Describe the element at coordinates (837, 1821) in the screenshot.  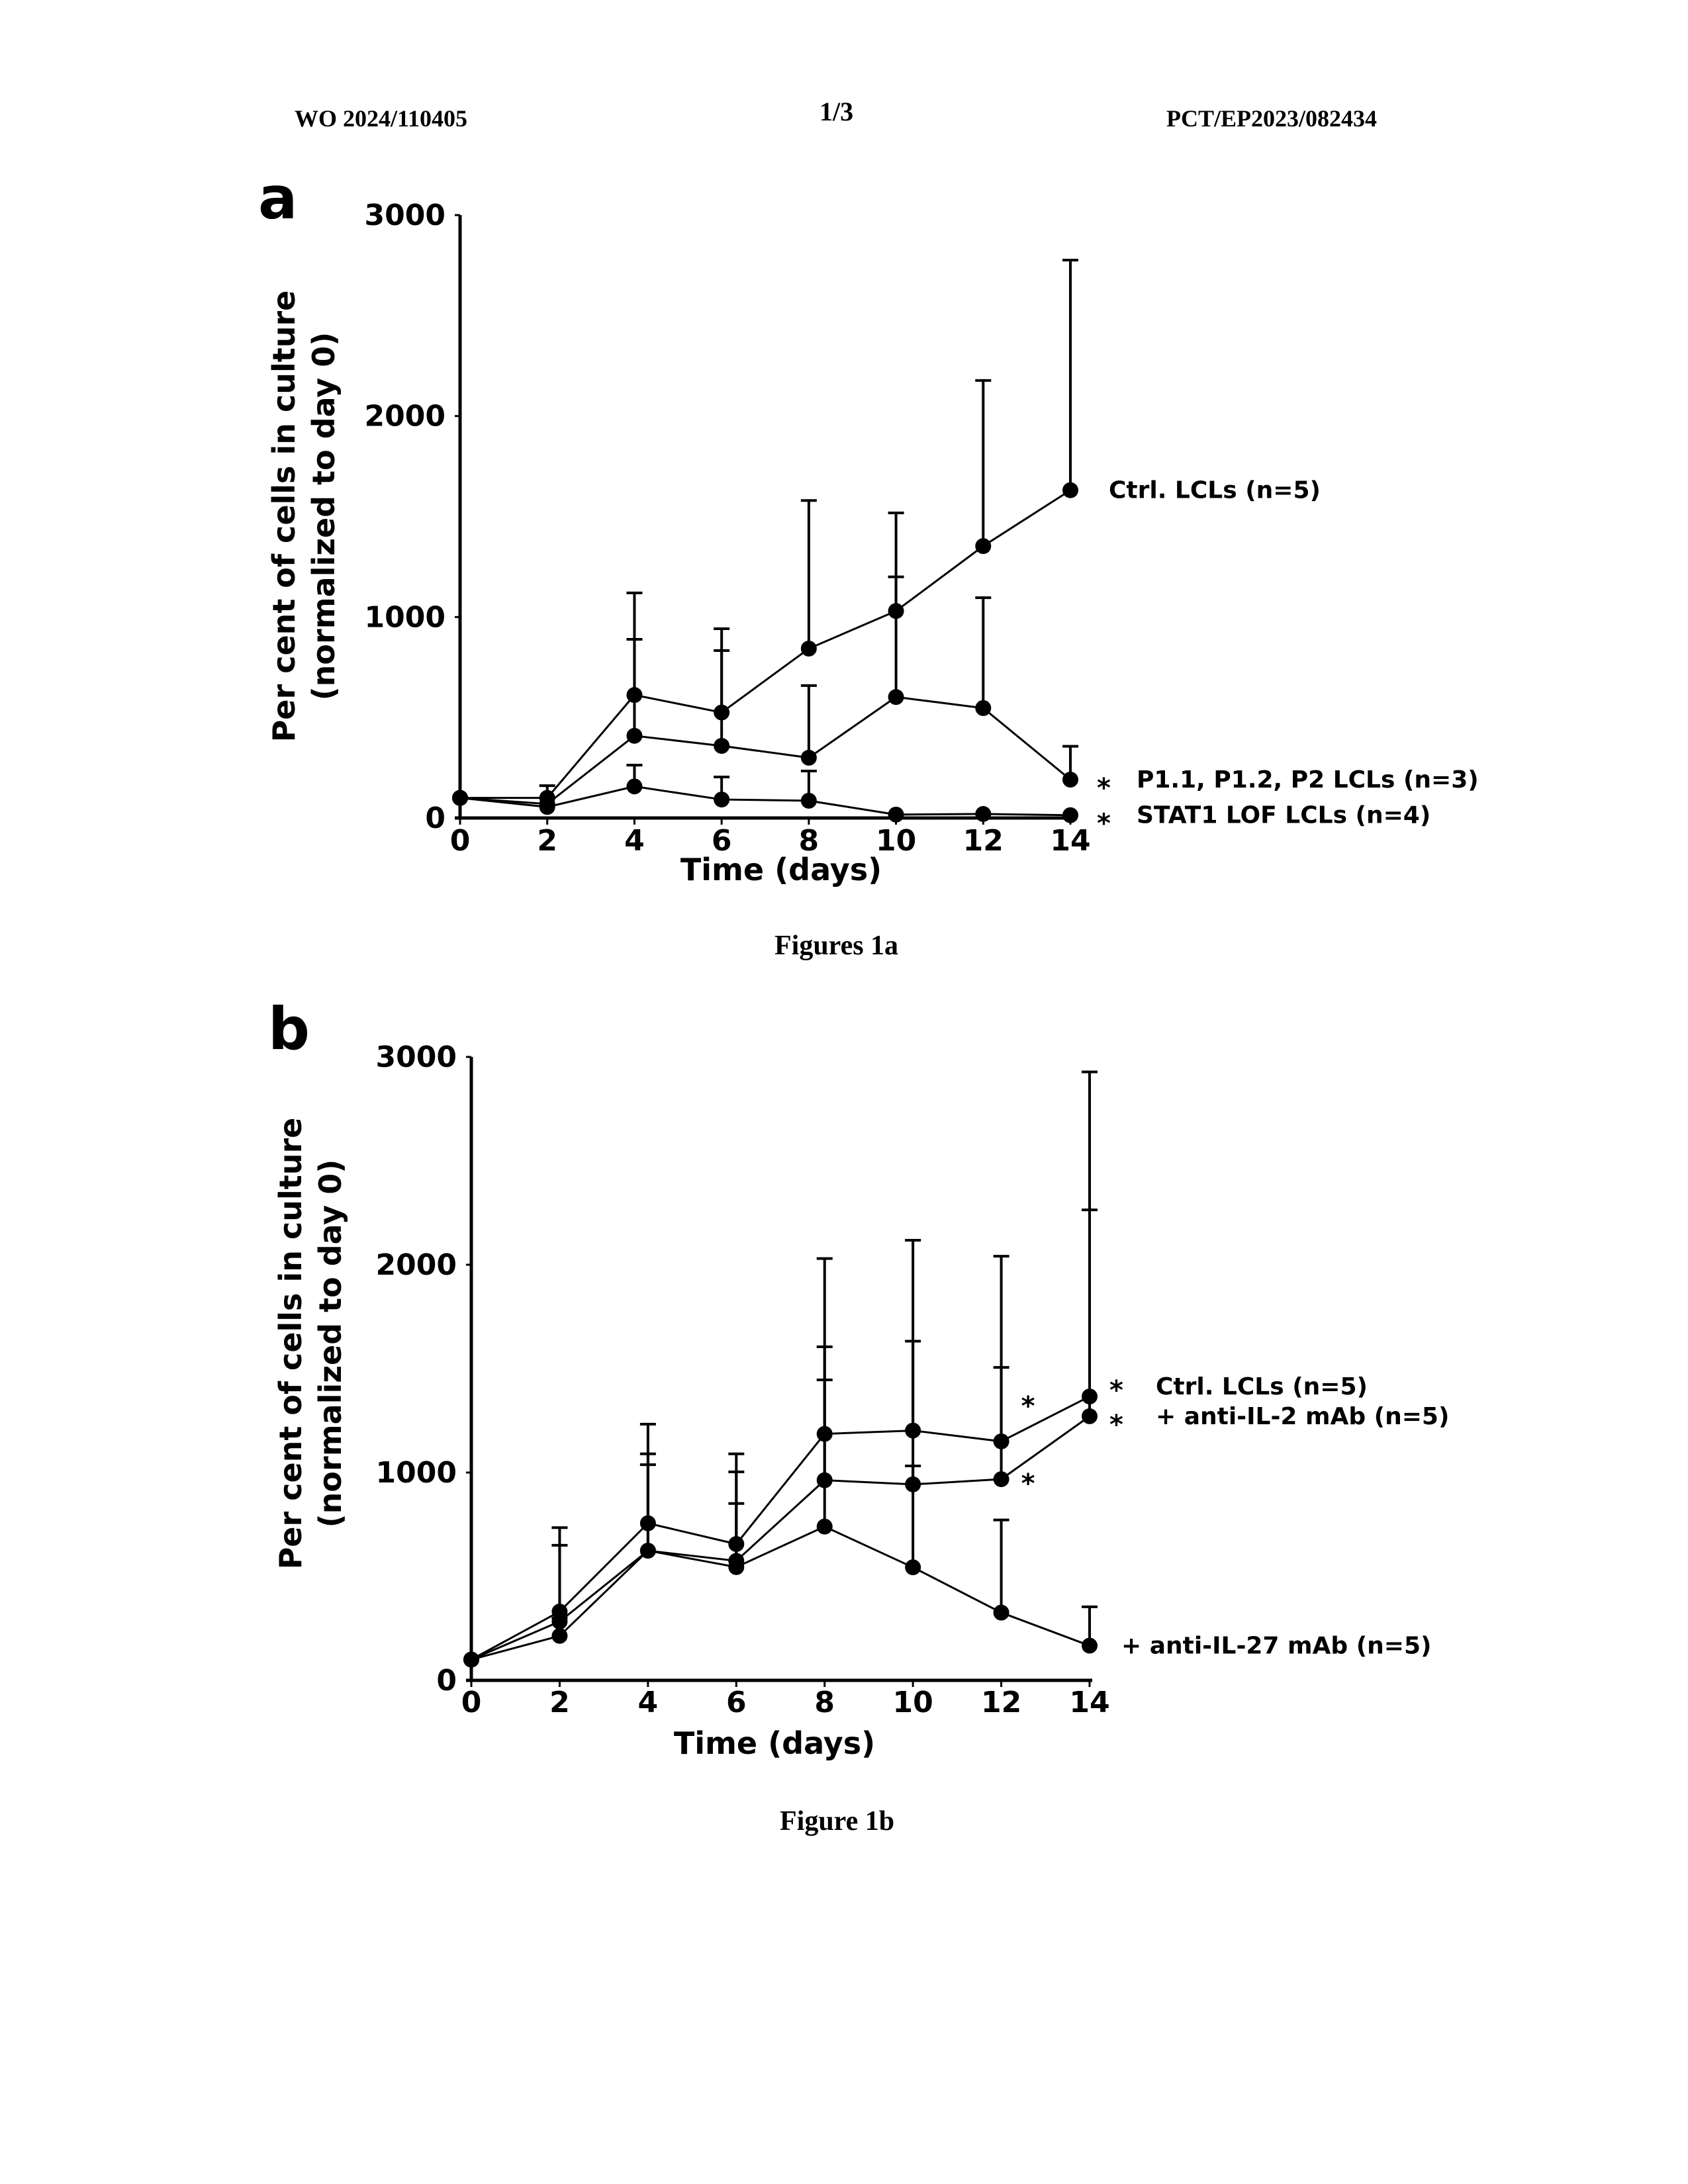
I see `figure-caption-b: Figure 1b` at that location.